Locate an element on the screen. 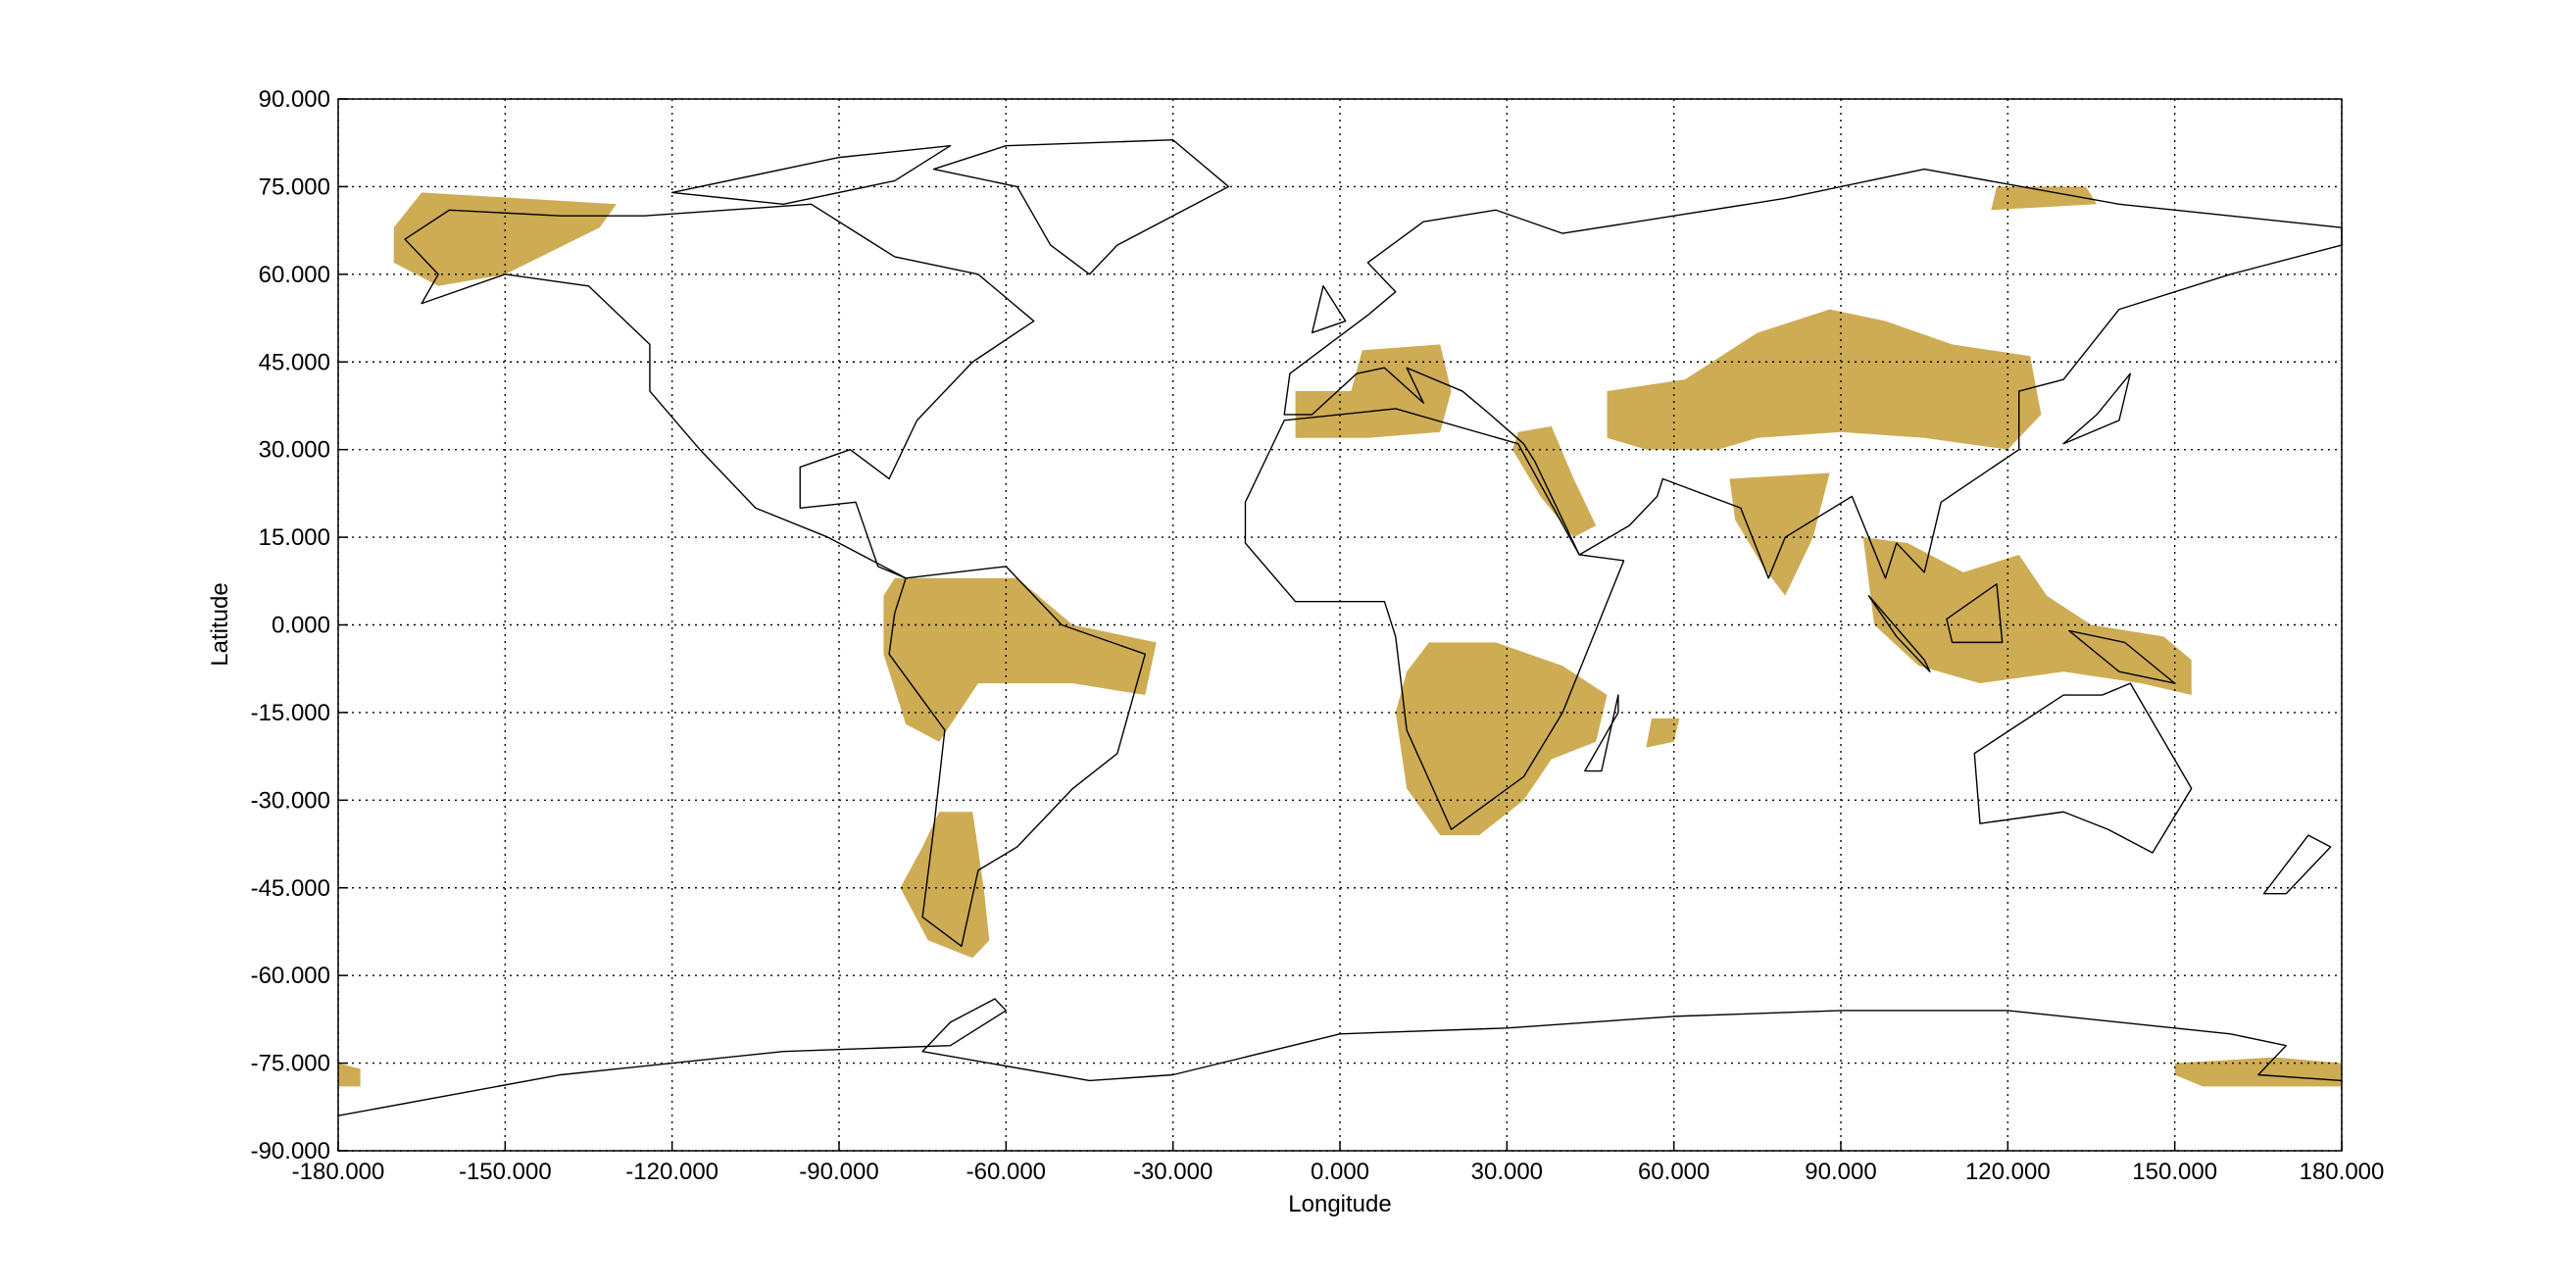  x-tick-label: -60.000 is located at coordinates (1006, 1172).